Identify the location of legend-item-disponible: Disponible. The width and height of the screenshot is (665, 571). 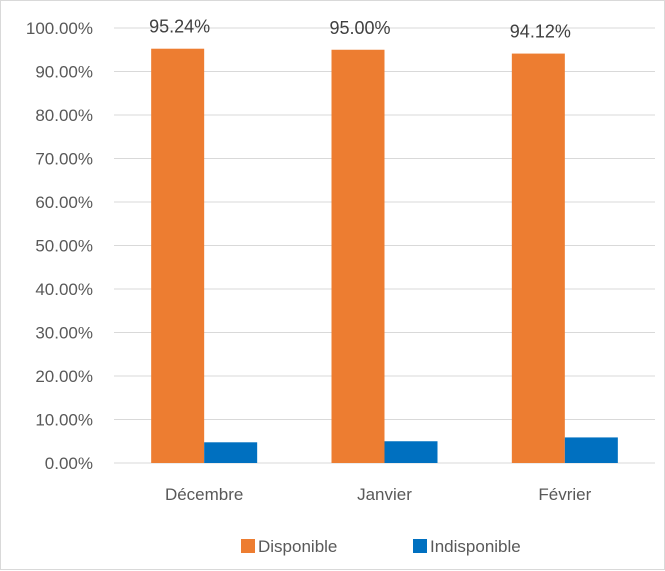
(289, 546).